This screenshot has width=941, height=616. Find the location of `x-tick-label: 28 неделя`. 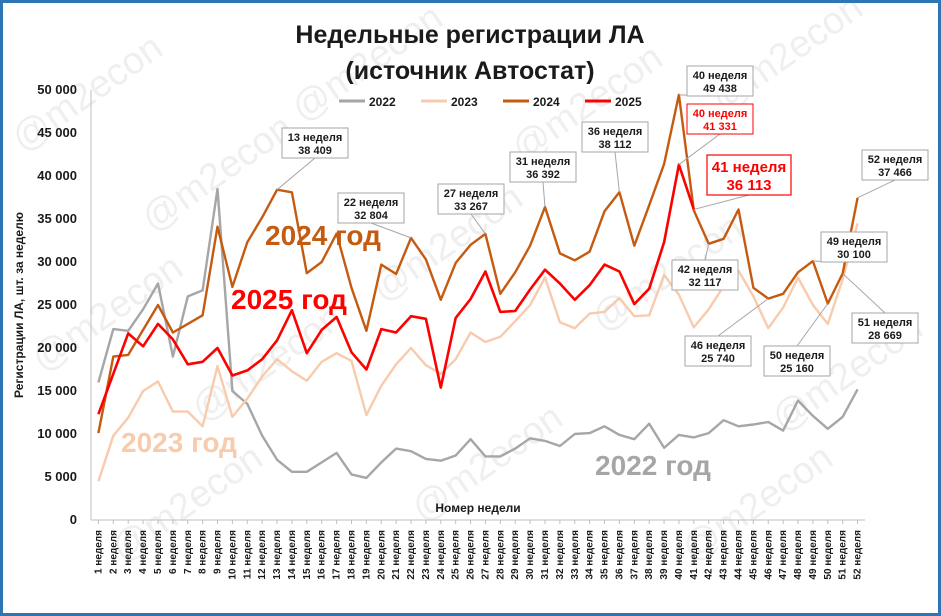

x-tick-label: 28 неделя is located at coordinates (500, 555).